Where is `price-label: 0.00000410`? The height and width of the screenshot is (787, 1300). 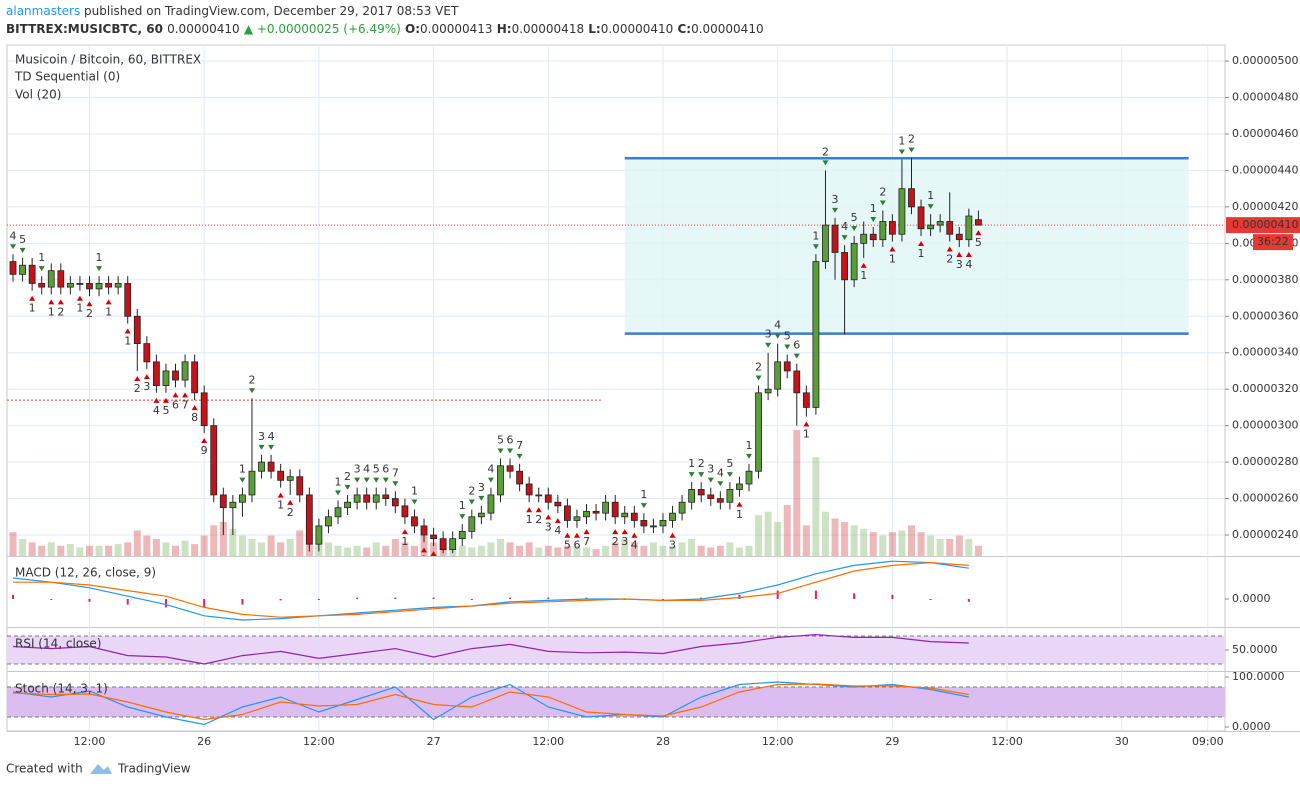
price-label: 0.00000410 is located at coordinates (1265, 224).